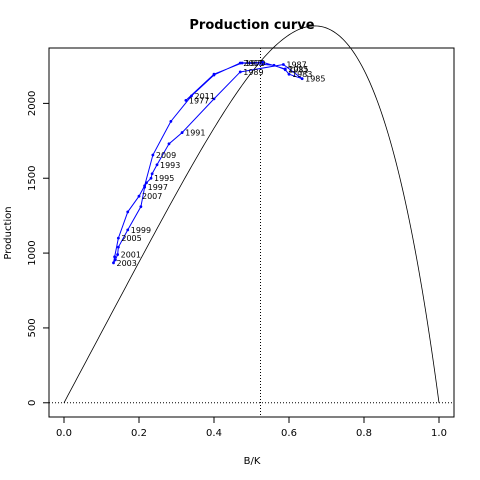 The width and height of the screenshot is (480, 480). Describe the element at coordinates (164, 178) in the screenshot. I see `year-label: 1995` at that location.